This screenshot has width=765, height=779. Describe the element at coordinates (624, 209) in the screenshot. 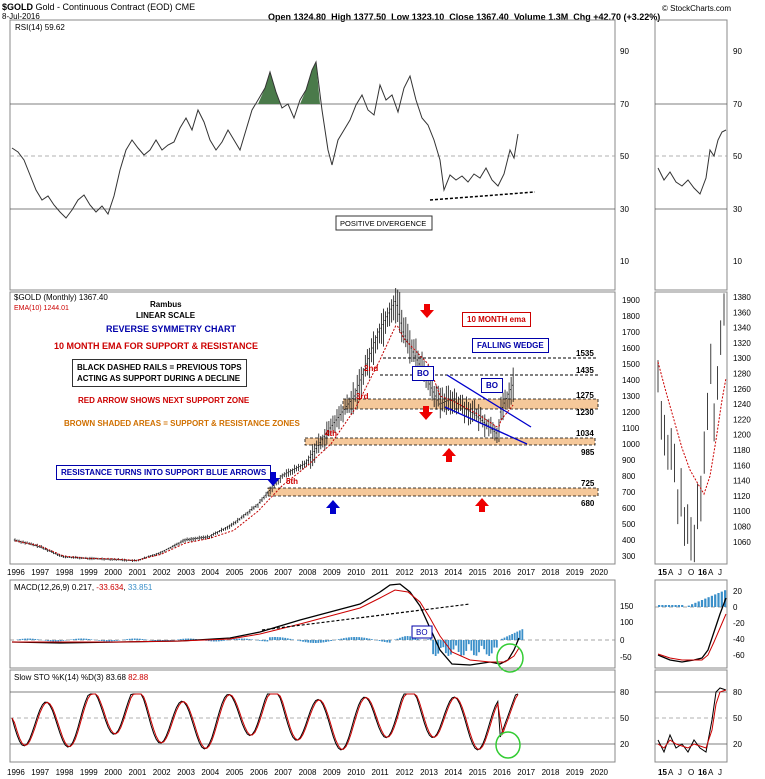

I see `rsi-tick-30: 30` at that location.